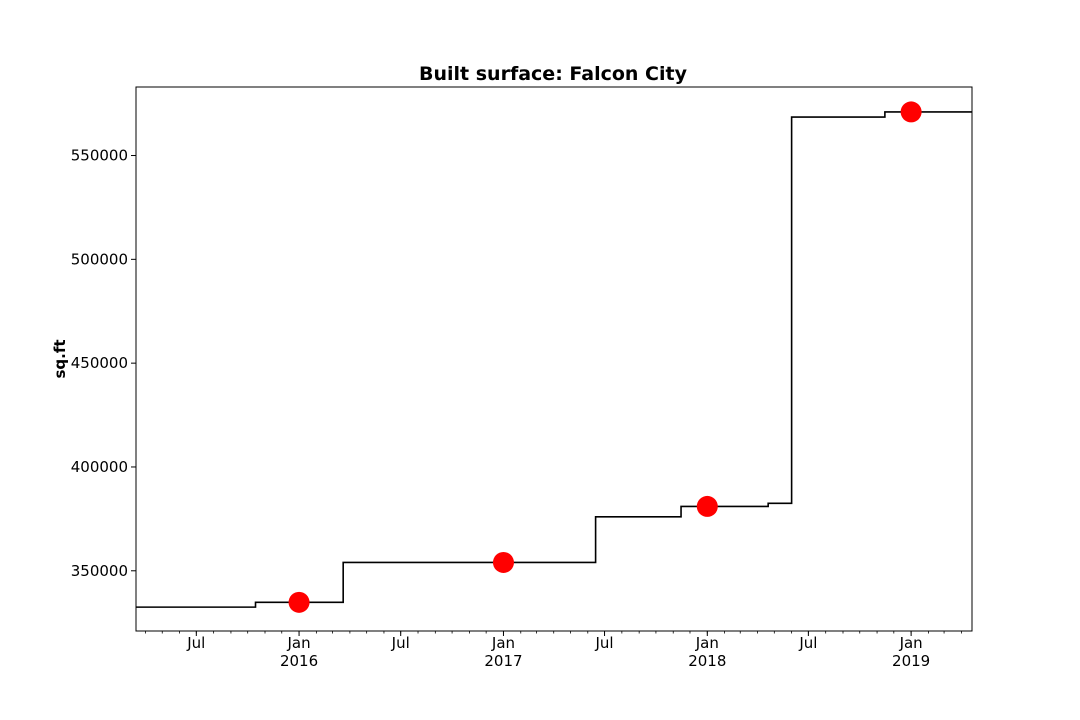 The width and height of the screenshot is (1080, 720). Describe the element at coordinates (553, 74) in the screenshot. I see `chart-title: Built surface: Falcon City` at that location.